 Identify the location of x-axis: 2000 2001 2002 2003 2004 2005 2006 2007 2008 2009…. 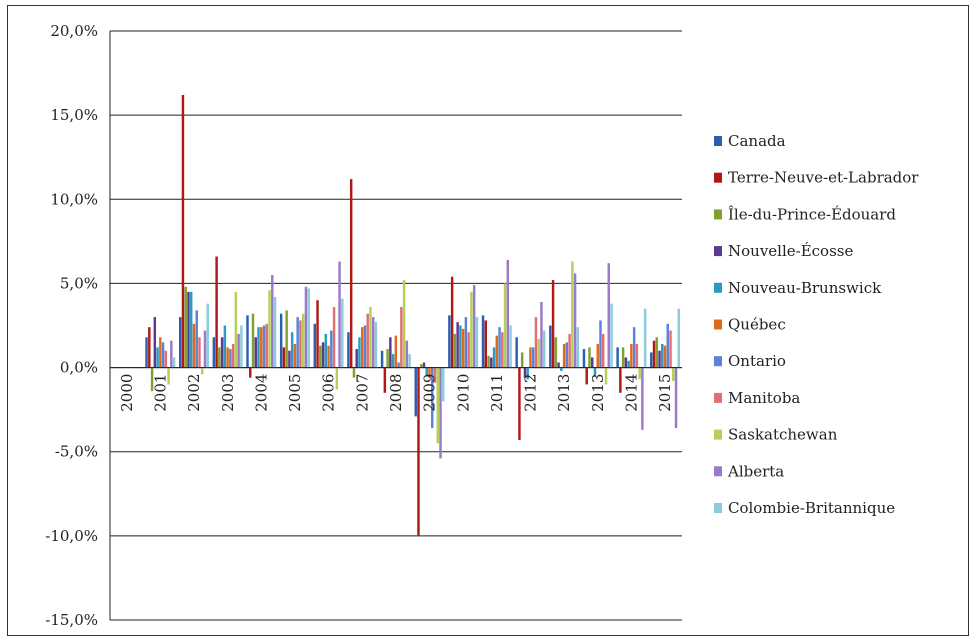
(396, 389).